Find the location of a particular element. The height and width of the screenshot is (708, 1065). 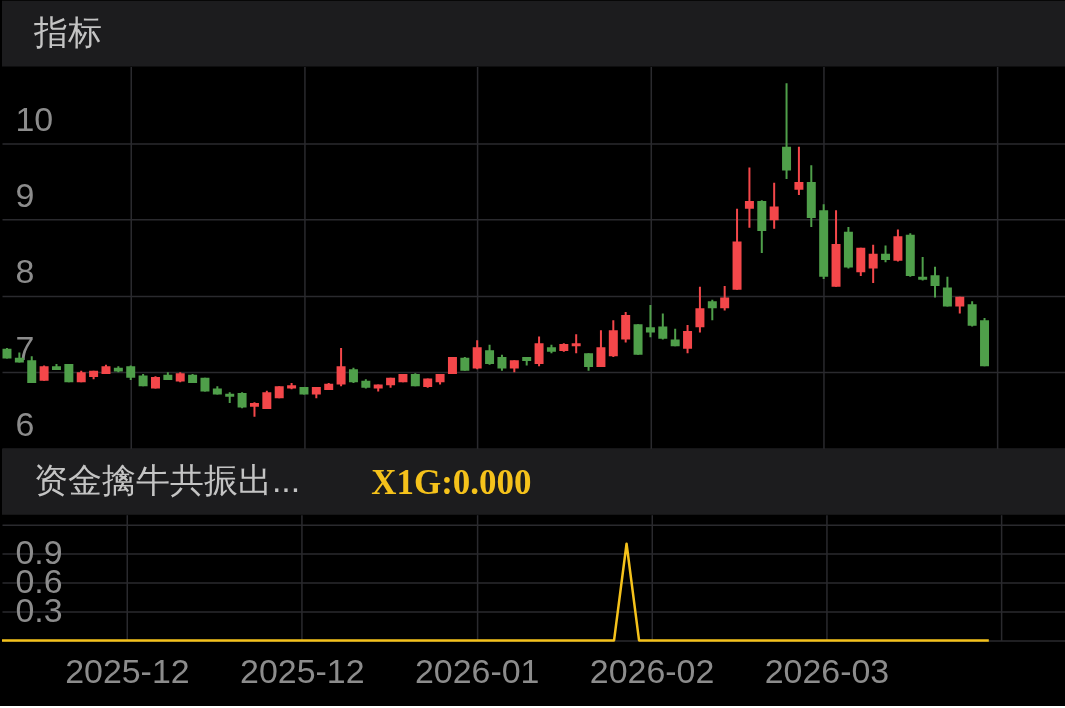

text: X1G:0.000 is located at coordinates (451, 482).